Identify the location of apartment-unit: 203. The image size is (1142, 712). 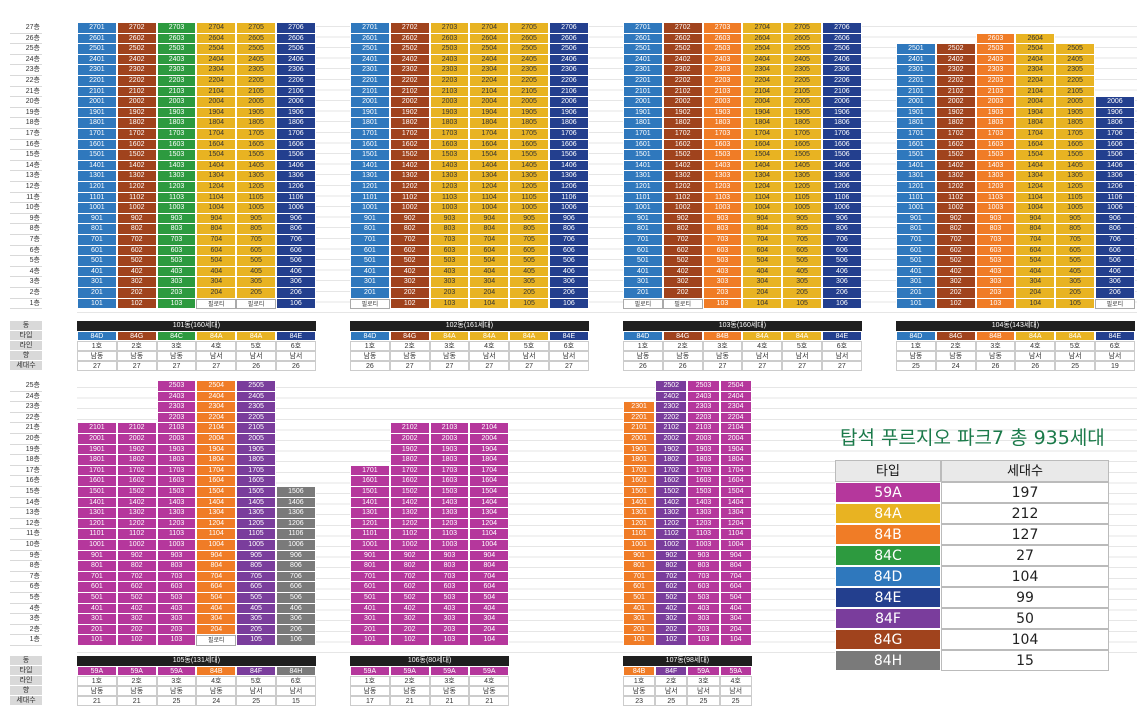
(449, 630).